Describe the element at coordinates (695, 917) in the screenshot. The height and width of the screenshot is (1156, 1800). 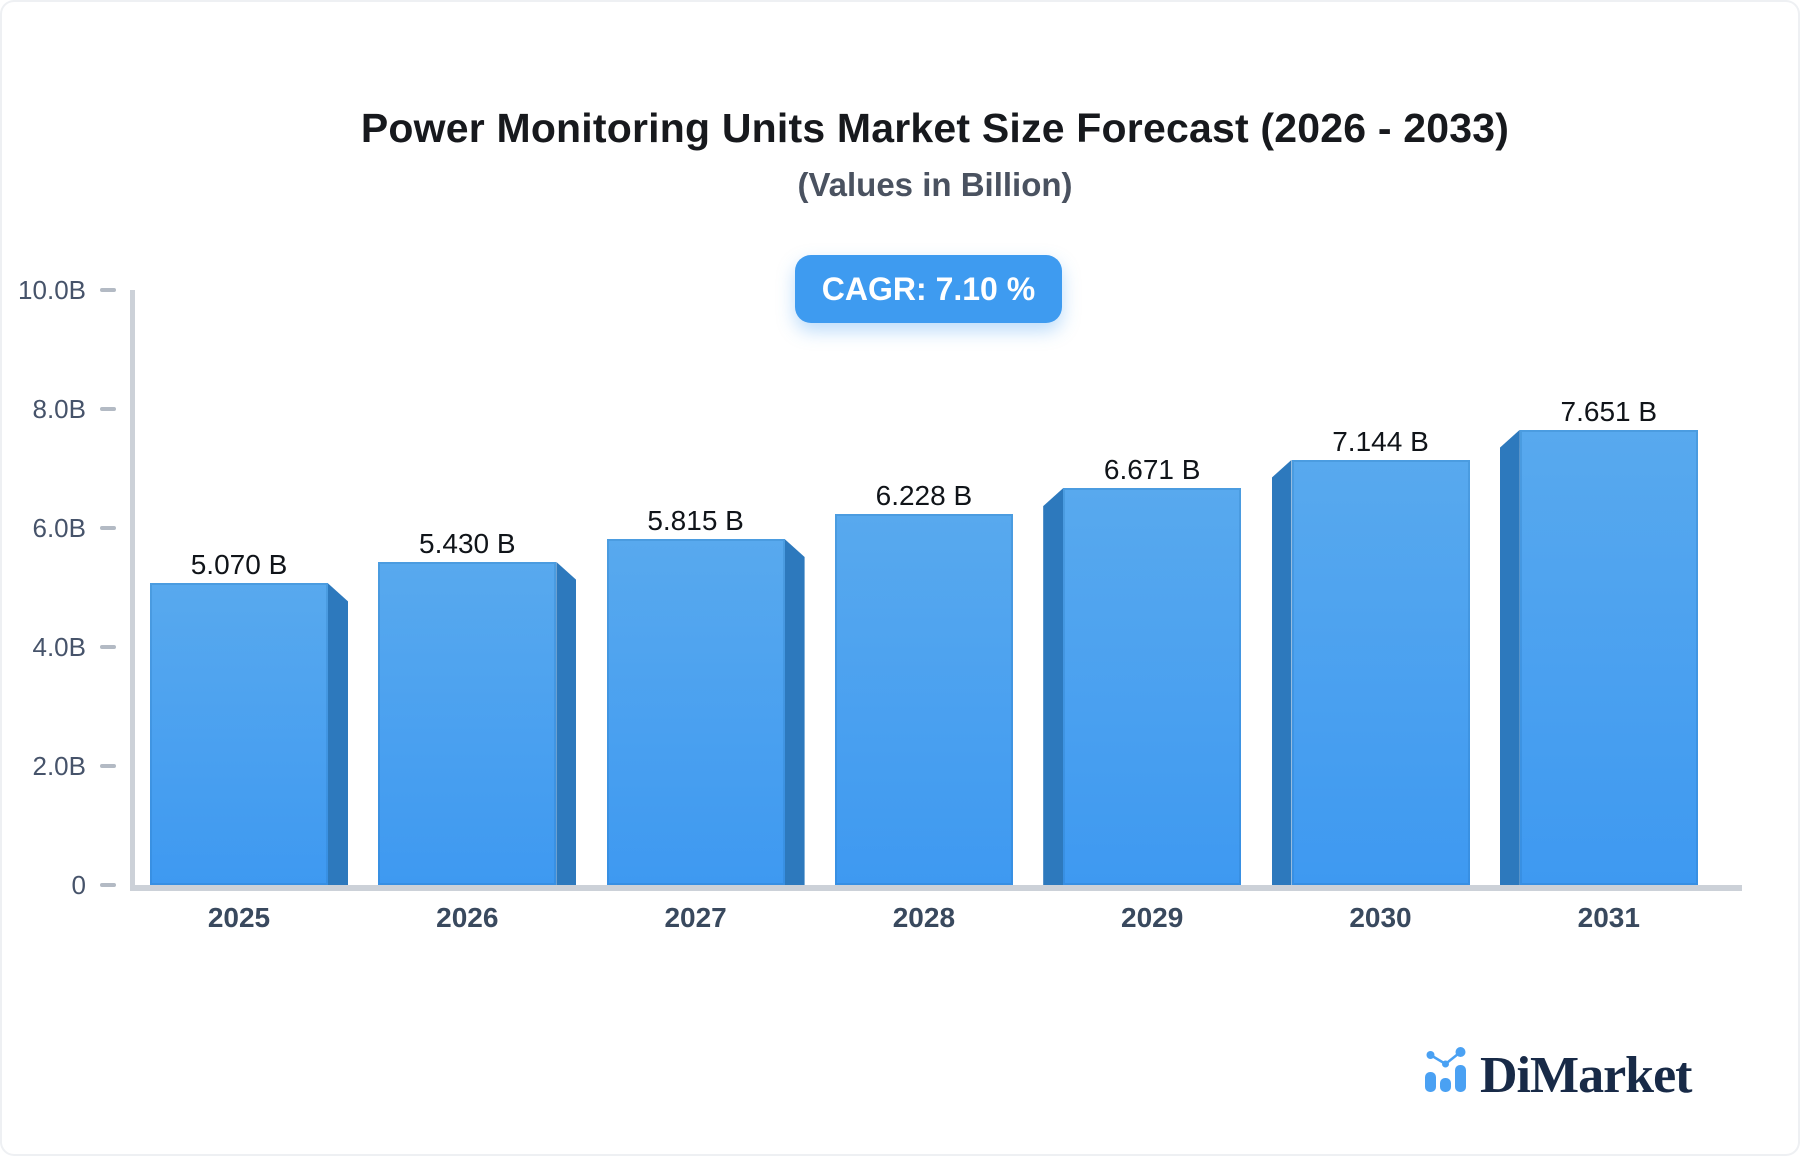
I see `x-label-2027: 2027` at that location.